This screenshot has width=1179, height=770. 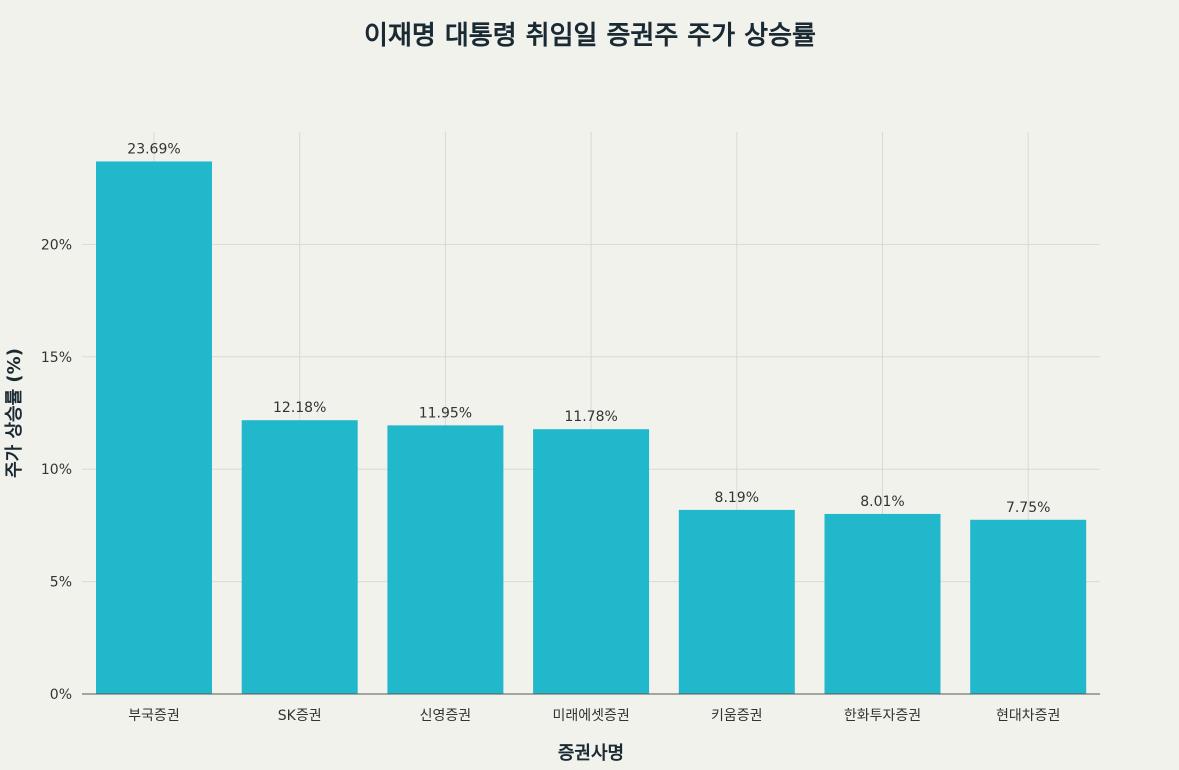 What do you see at coordinates (1028, 508) in the screenshot?
I see `data-label: 7.75%` at bounding box center [1028, 508].